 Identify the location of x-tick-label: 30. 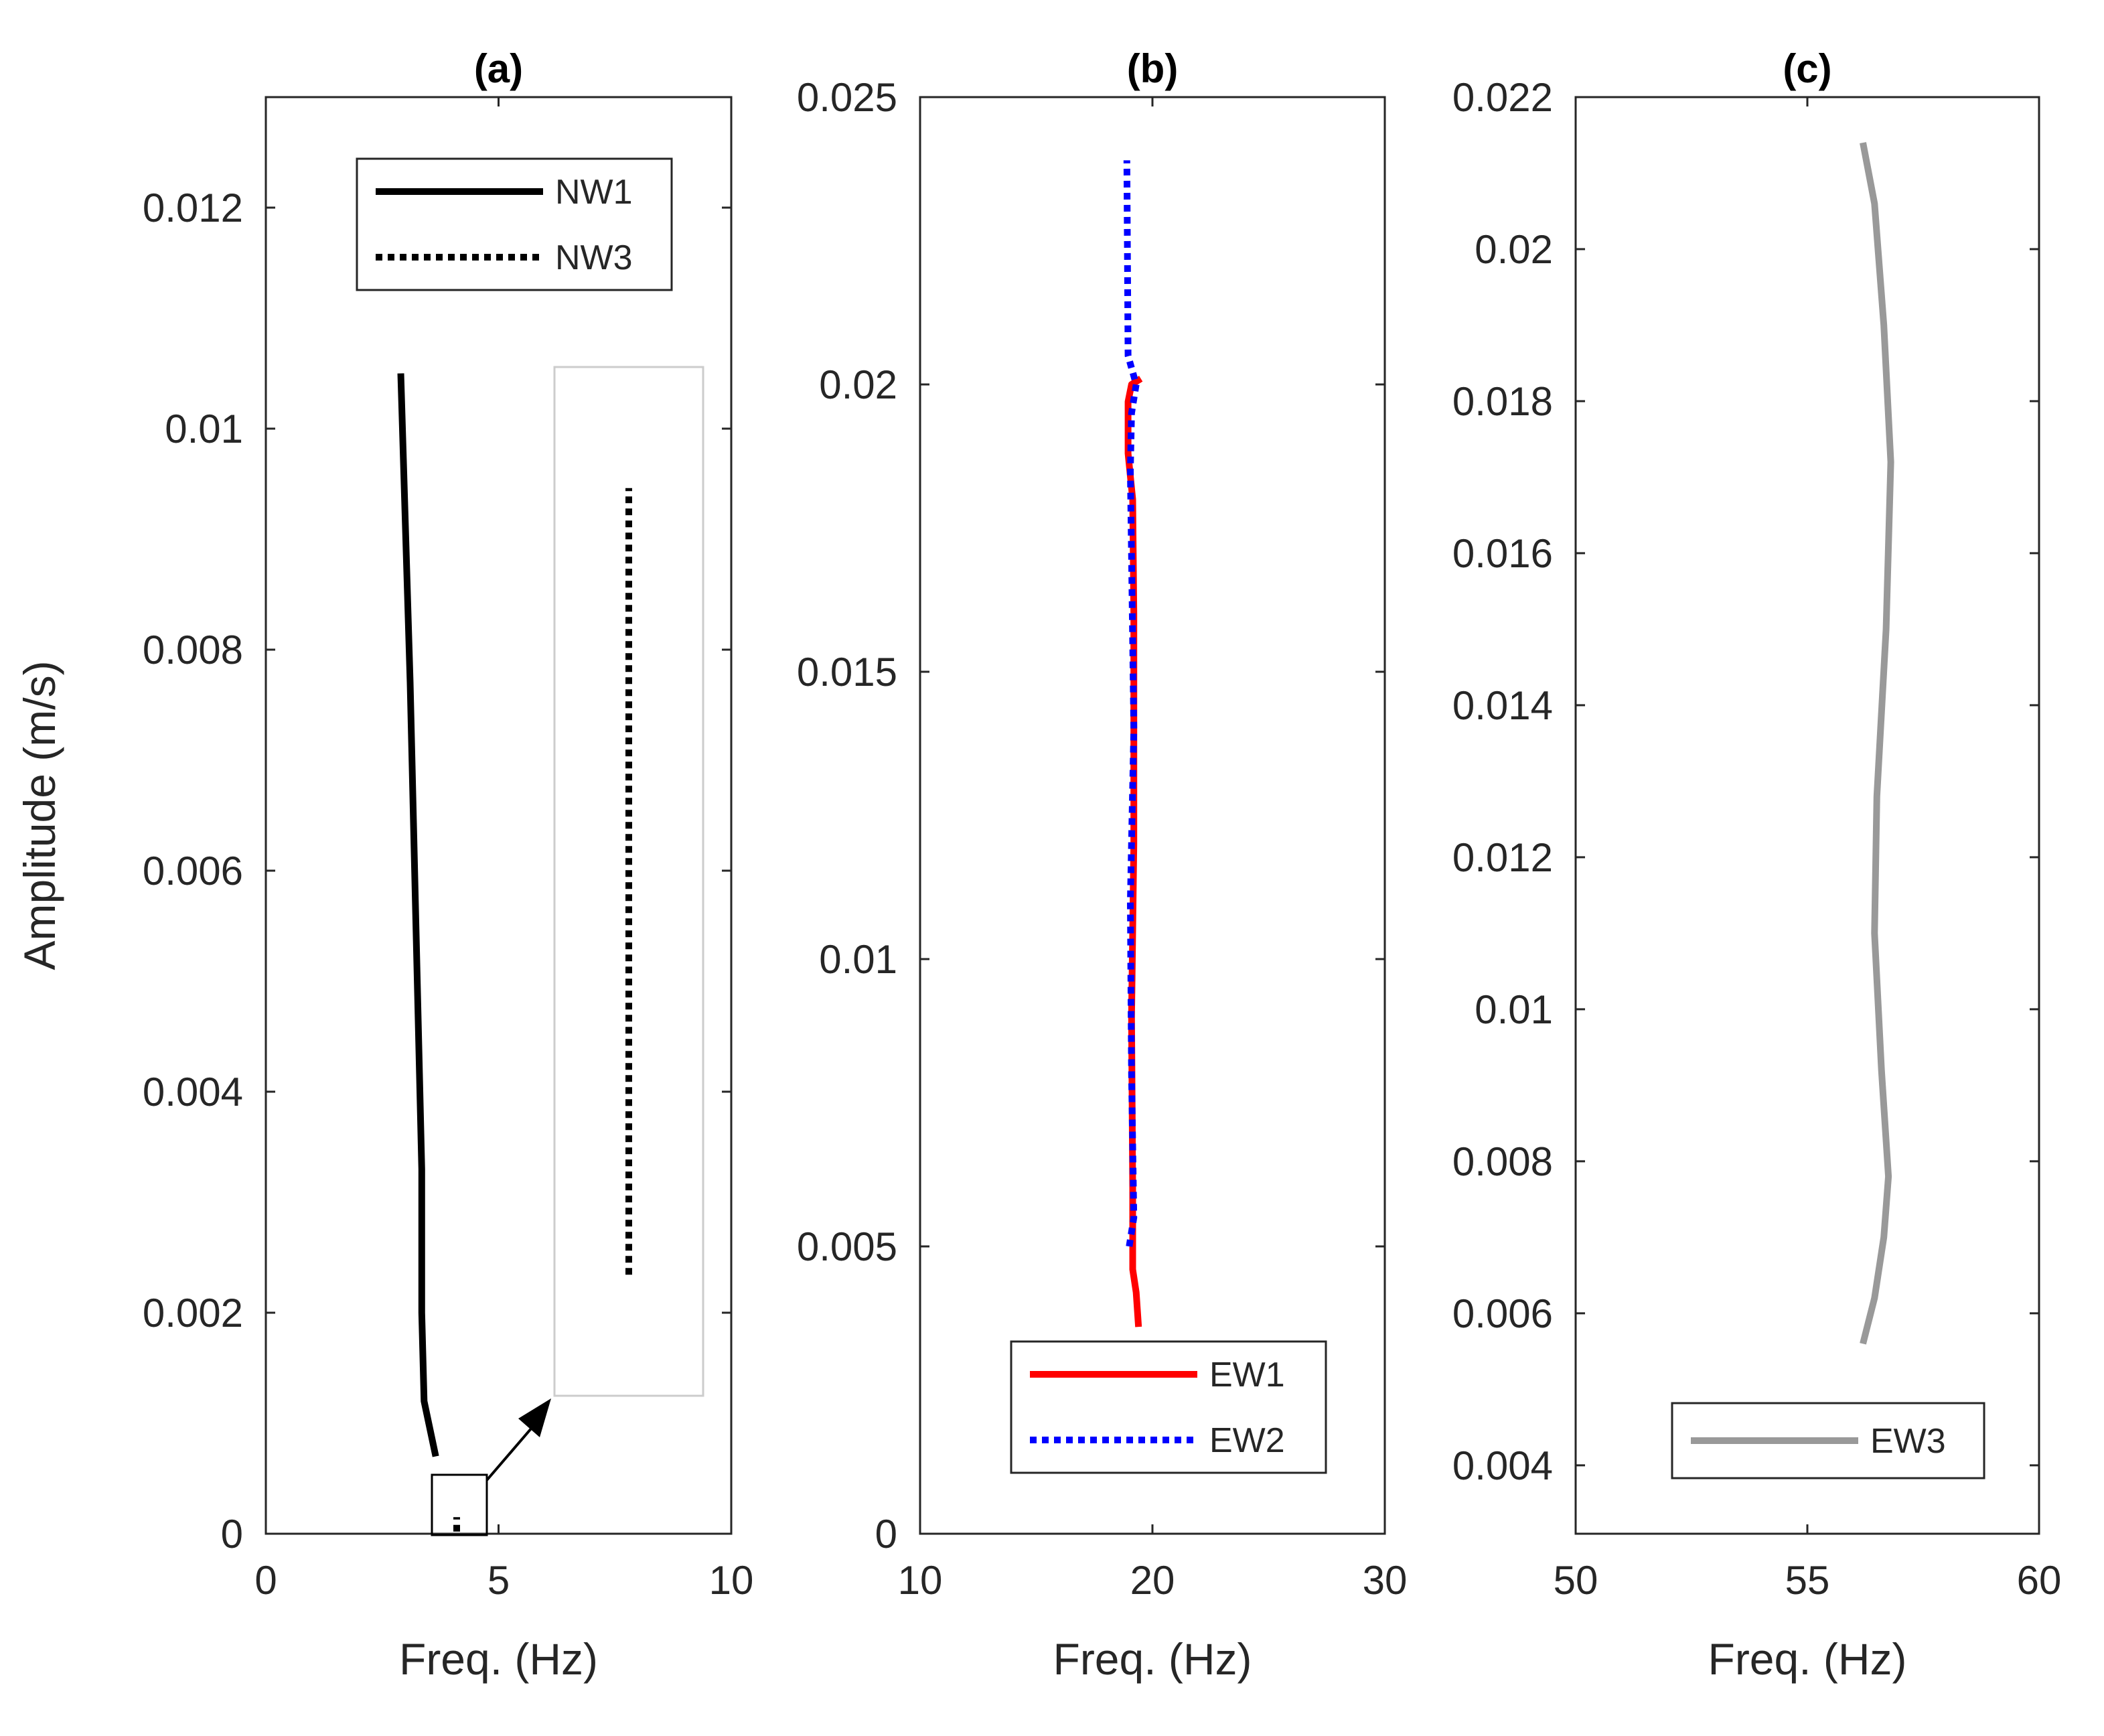
(1385, 1580).